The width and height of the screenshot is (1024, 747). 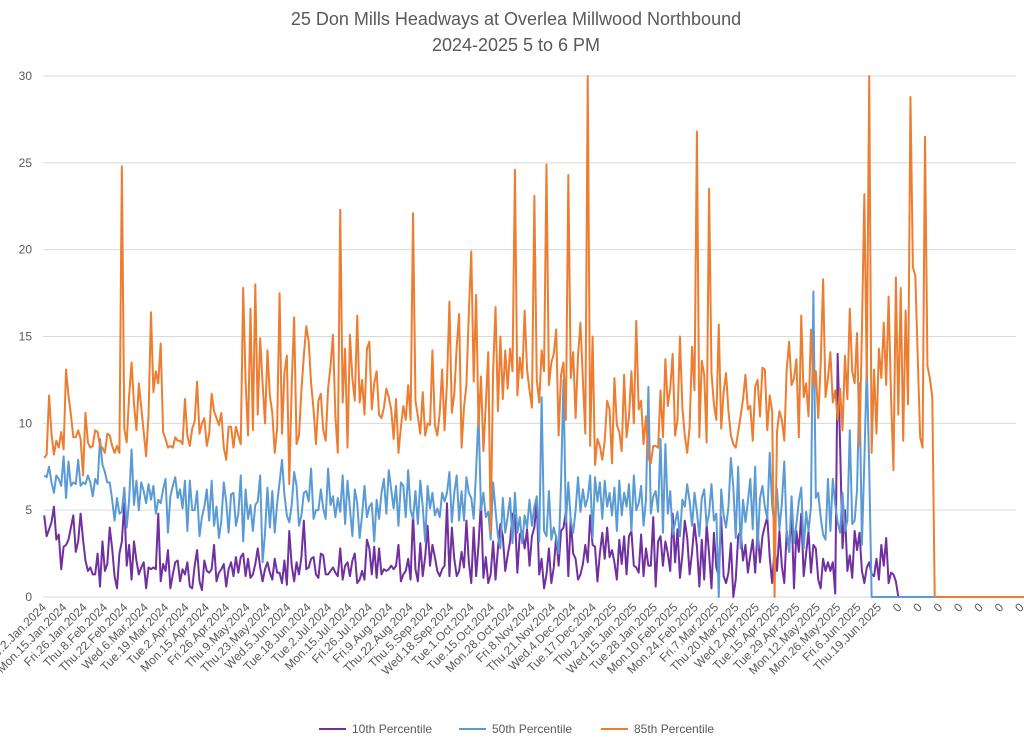 I want to click on y-tick-label: 0, so click(x=28, y=597).